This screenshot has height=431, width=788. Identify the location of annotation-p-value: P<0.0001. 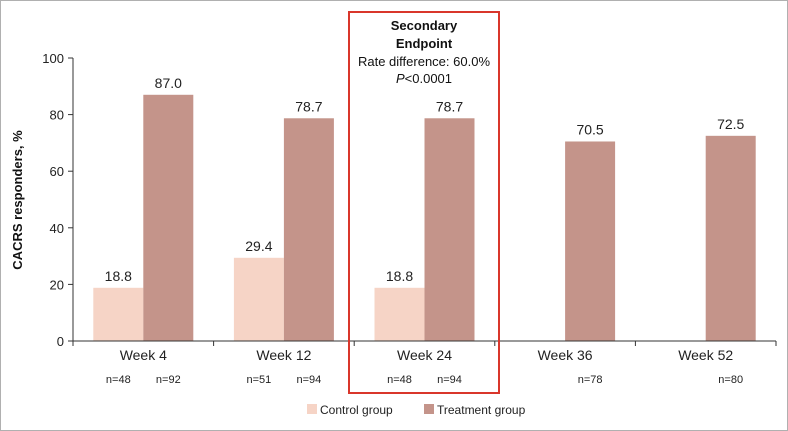
(424, 78).